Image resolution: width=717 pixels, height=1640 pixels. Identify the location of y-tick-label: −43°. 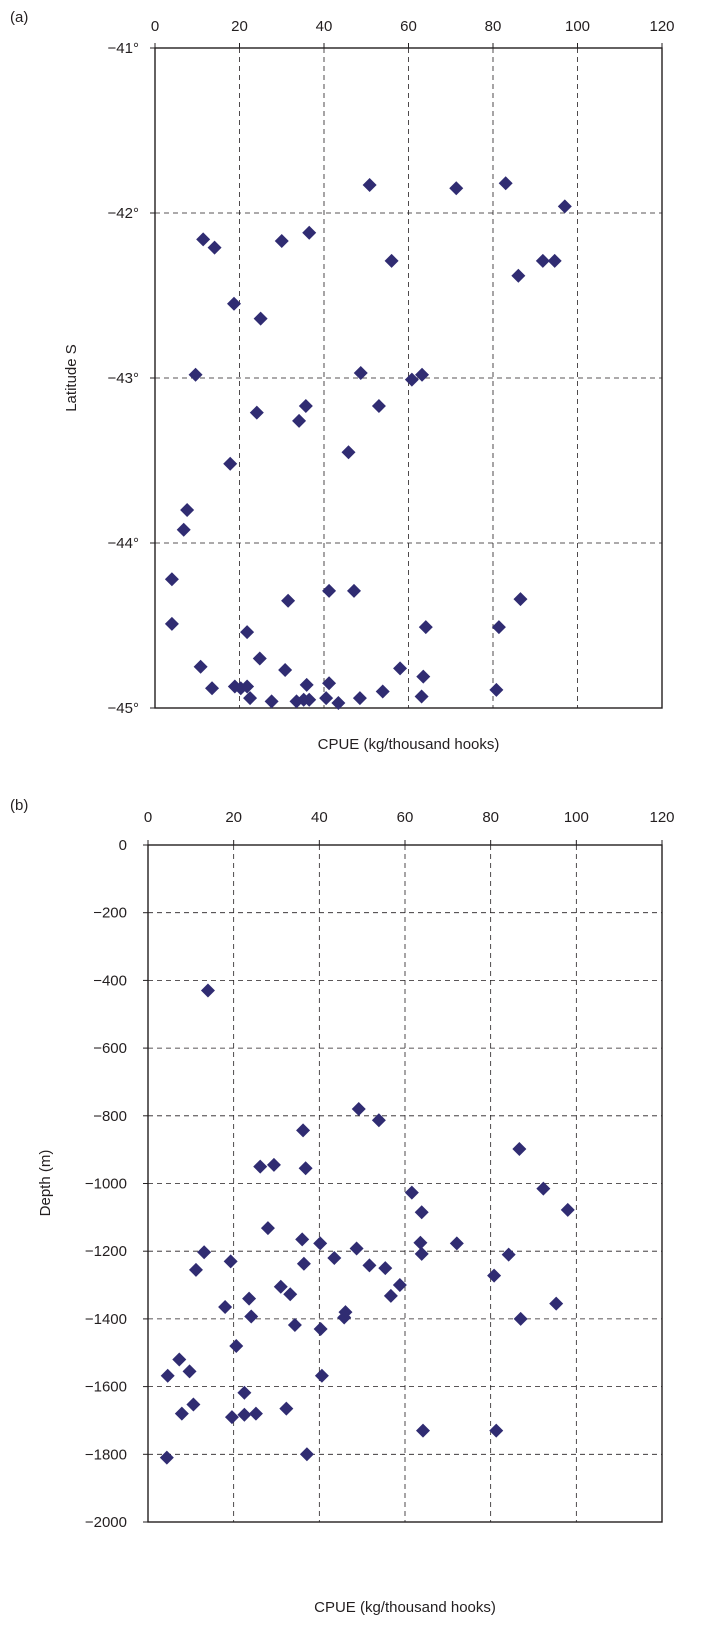
(123, 378).